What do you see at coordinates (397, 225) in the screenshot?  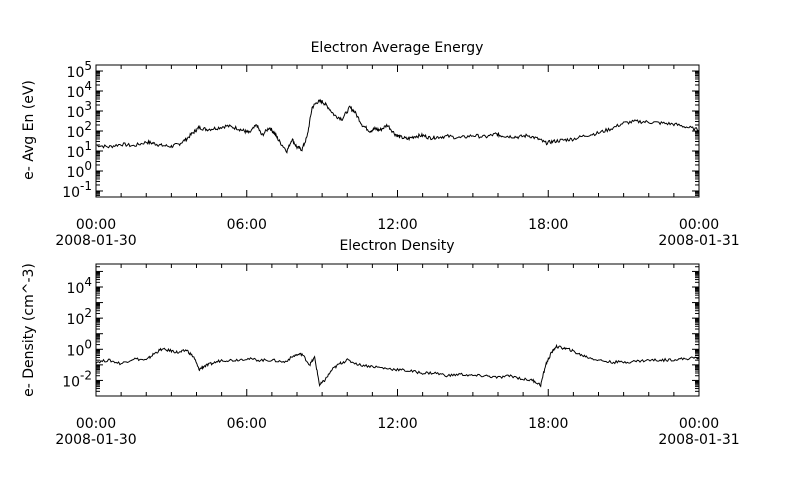 I see `energy-x-tick-label: 12:00` at bounding box center [397, 225].